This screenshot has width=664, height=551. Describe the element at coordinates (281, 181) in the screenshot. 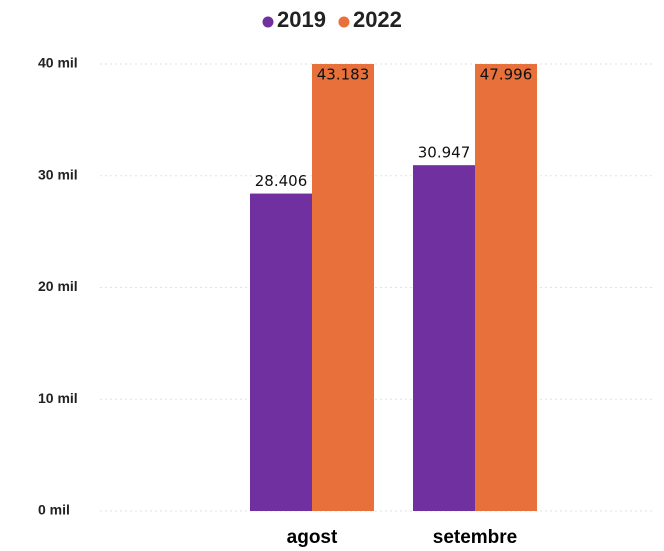

I see `data-label: 28.406` at that location.